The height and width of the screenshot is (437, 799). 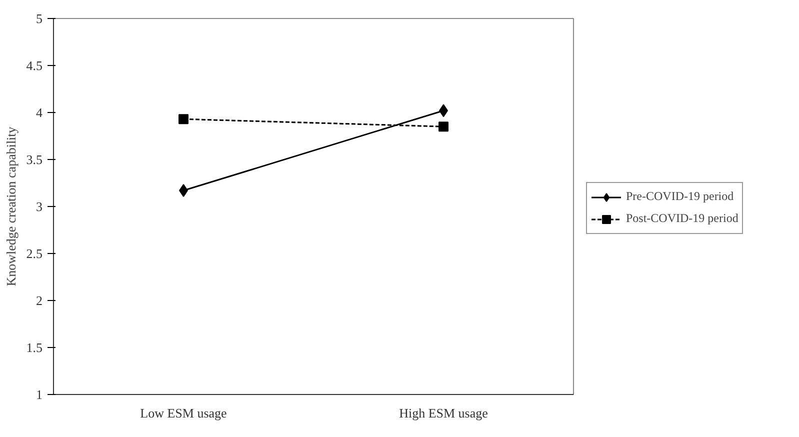 What do you see at coordinates (34, 65) in the screenshot?
I see `y-tick-label: 4.5` at bounding box center [34, 65].